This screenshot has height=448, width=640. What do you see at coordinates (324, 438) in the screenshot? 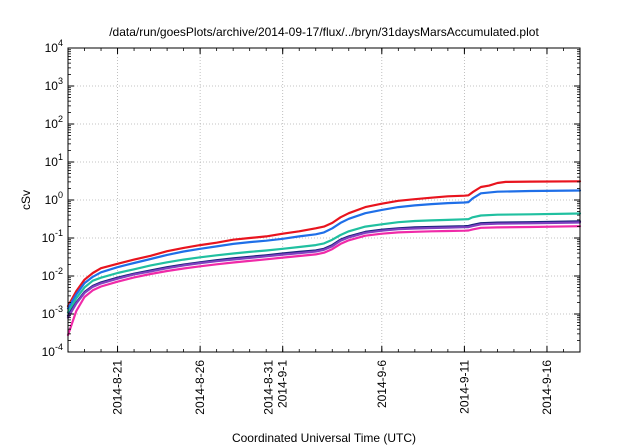
I see `x-axis-label: Coordinated Universal Time (UTC)` at bounding box center [324, 438].